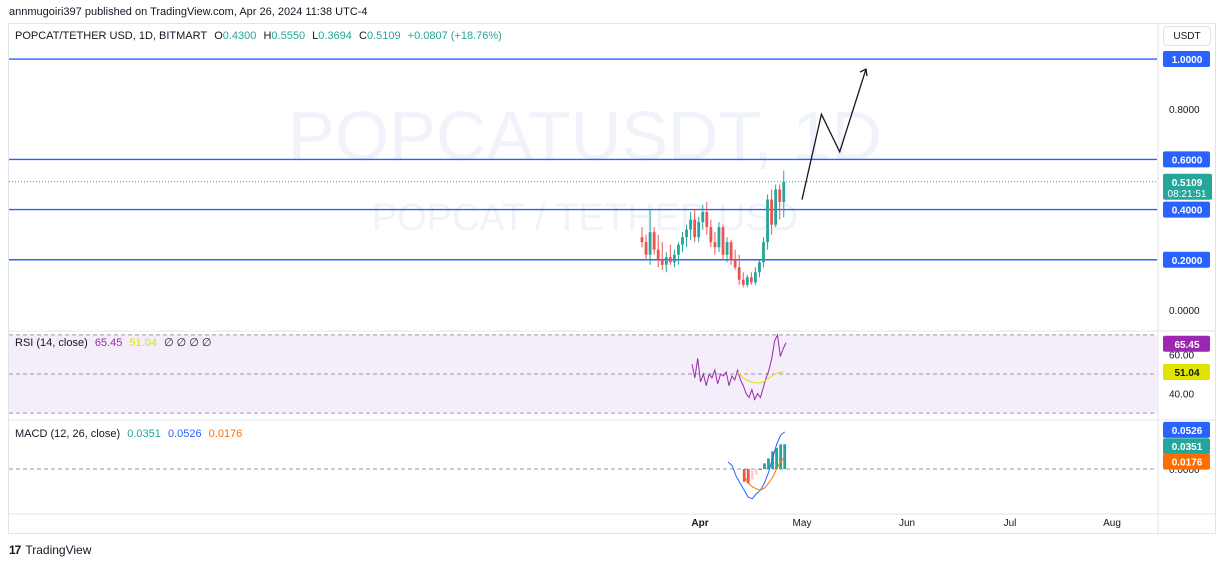 The height and width of the screenshot is (564, 1224). What do you see at coordinates (335, 36) in the screenshot?
I see `low-value: 0.3694` at bounding box center [335, 36].